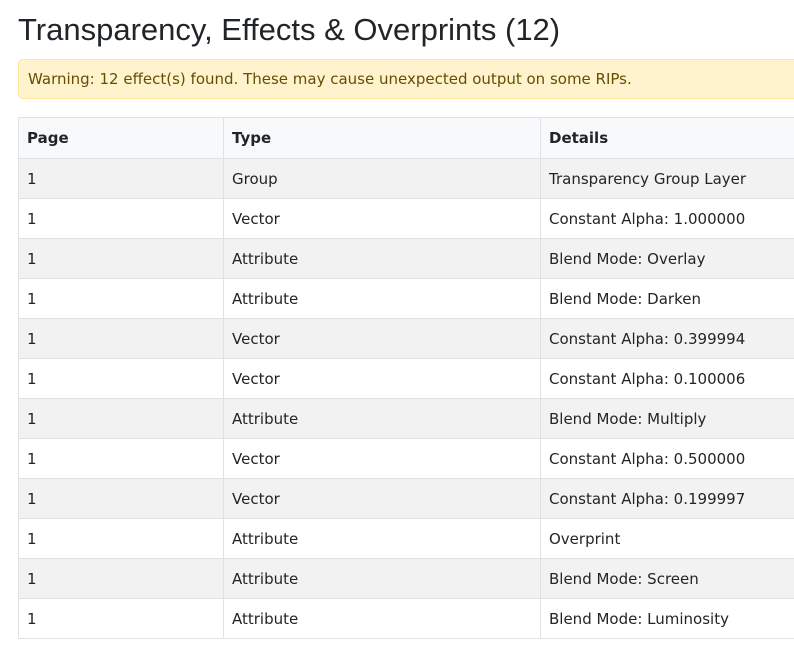 This screenshot has height=669, width=794. I want to click on table-cell: Blend Mode: Multiply, so click(667, 418).